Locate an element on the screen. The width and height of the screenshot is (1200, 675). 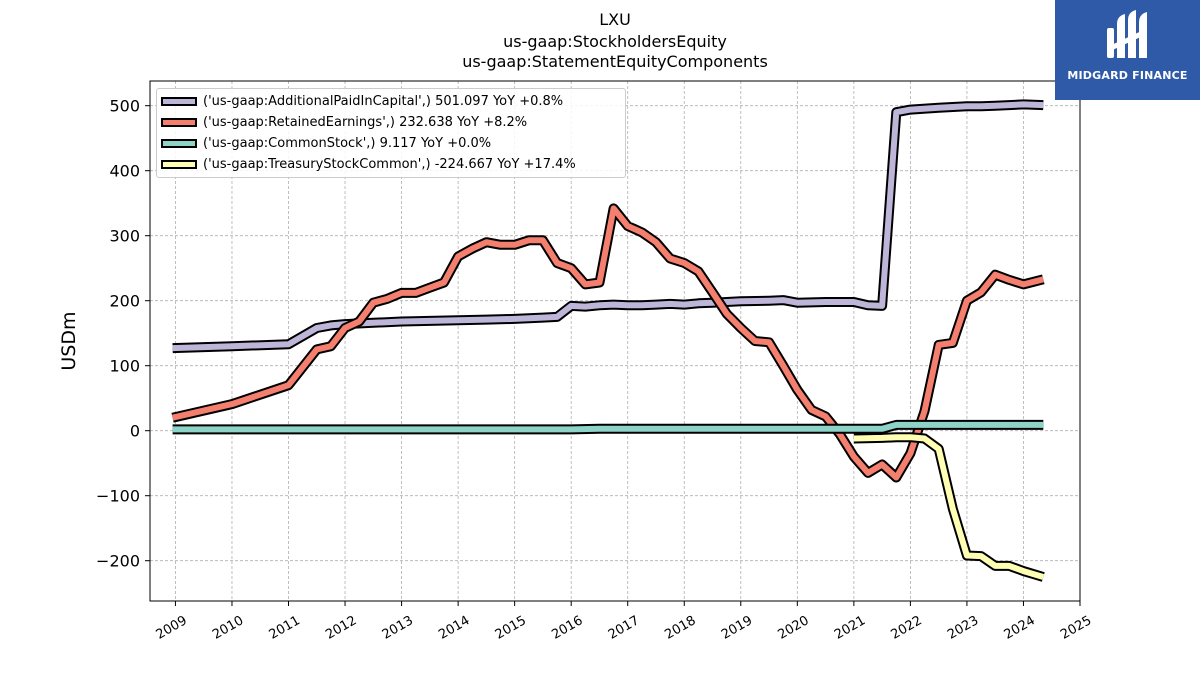
y-tick-label: 200 is located at coordinates (124, 301).